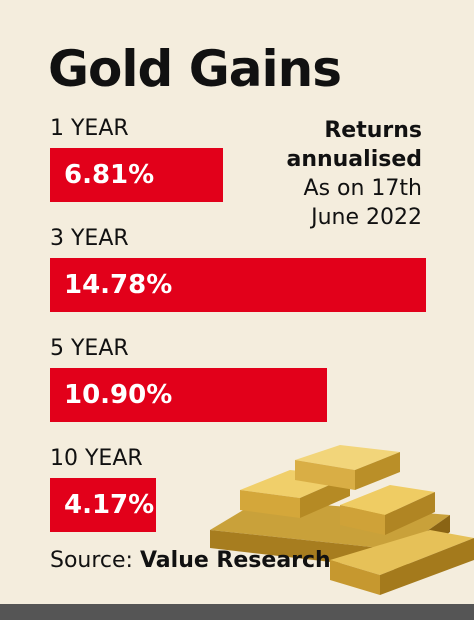 The height and width of the screenshot is (620, 474). Describe the element at coordinates (89, 348) in the screenshot. I see `category-label: 5 YEAR` at that location.